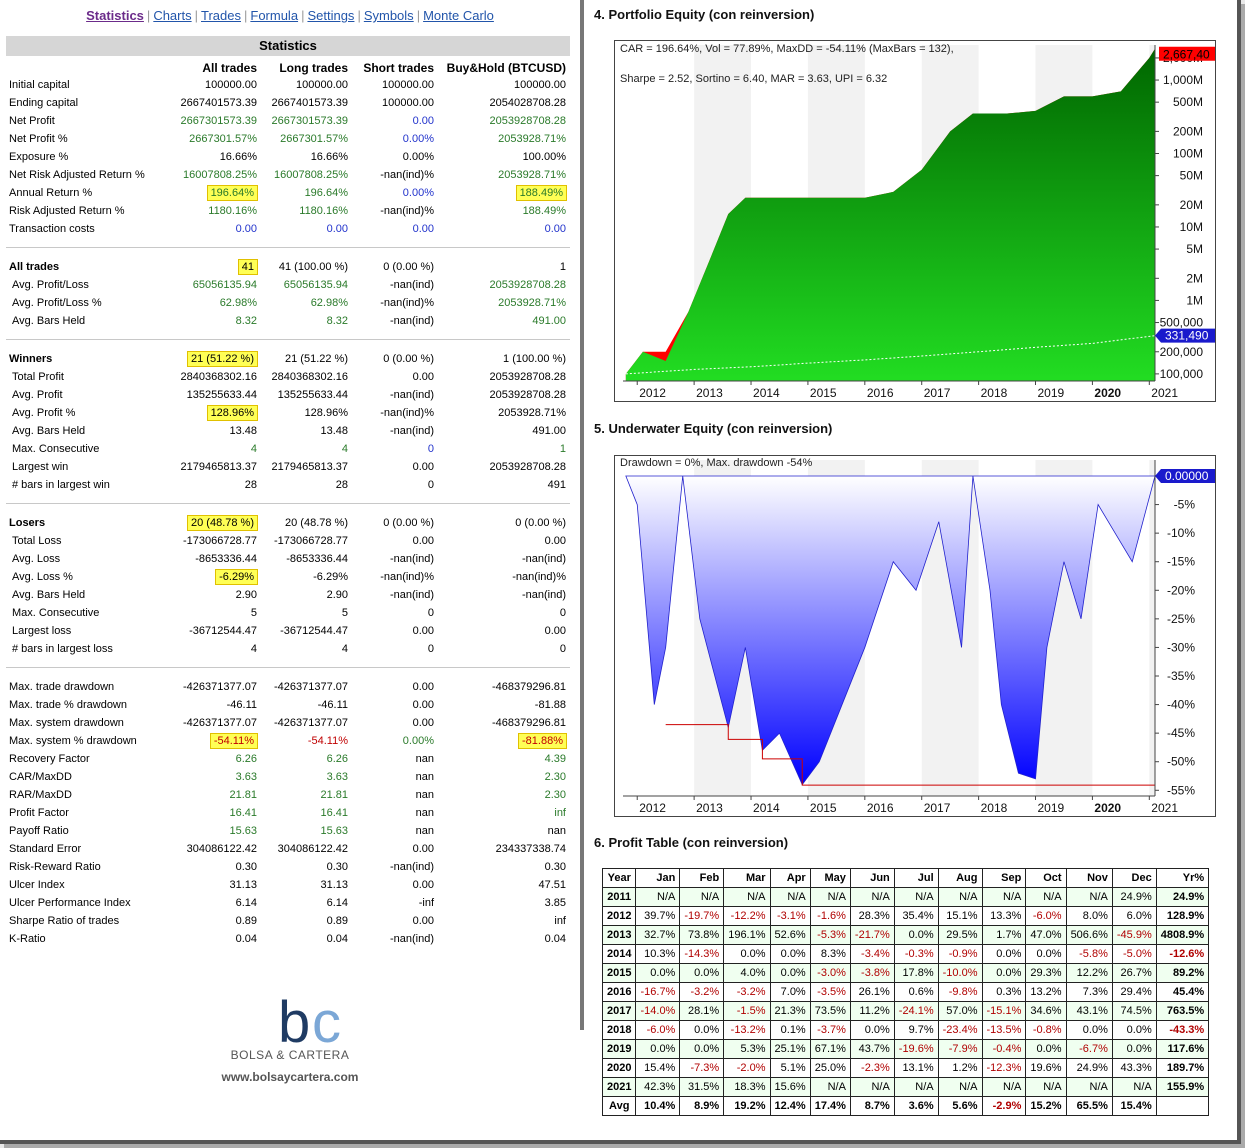 The height and width of the screenshot is (1148, 1245). What do you see at coordinates (61, 485) in the screenshot?
I see `stats-row-label: # bars in largest win` at bounding box center [61, 485].